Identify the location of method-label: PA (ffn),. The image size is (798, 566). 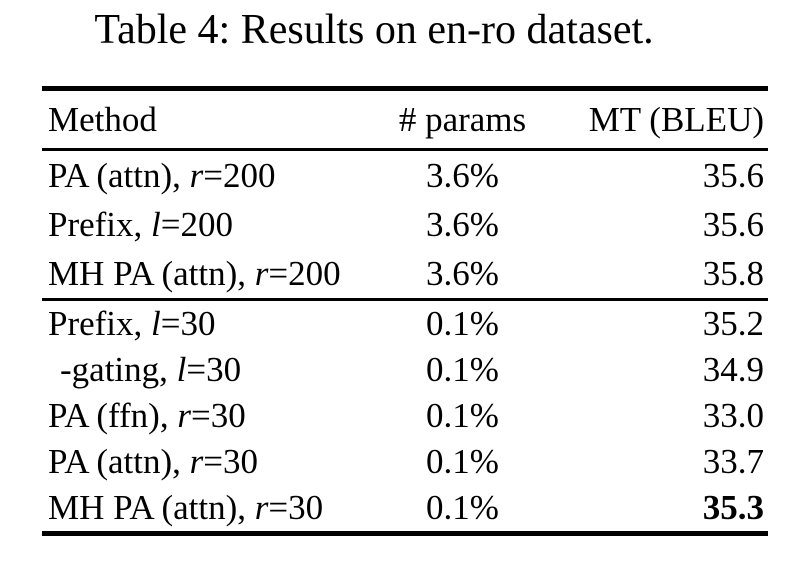
(113, 415).